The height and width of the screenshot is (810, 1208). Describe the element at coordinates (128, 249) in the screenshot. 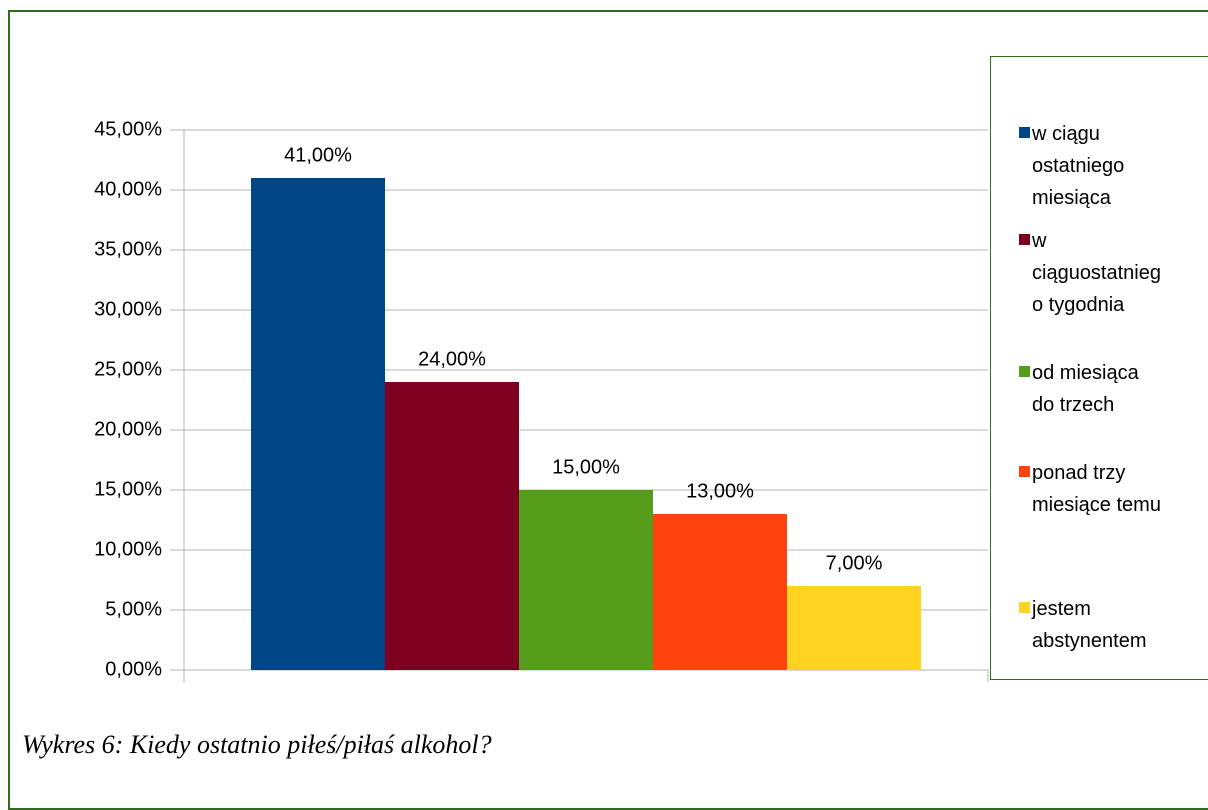

I see `y-tick-label: 35,00%` at that location.